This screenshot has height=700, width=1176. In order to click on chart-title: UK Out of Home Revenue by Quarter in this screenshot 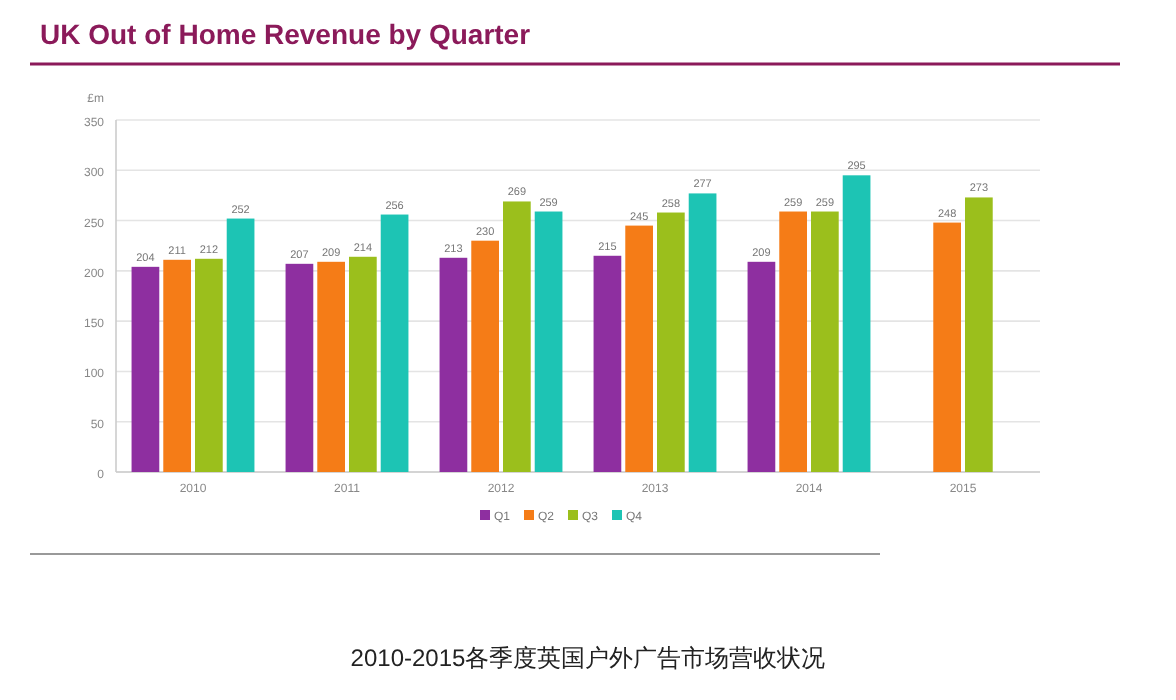, I will do `click(286, 34)`.